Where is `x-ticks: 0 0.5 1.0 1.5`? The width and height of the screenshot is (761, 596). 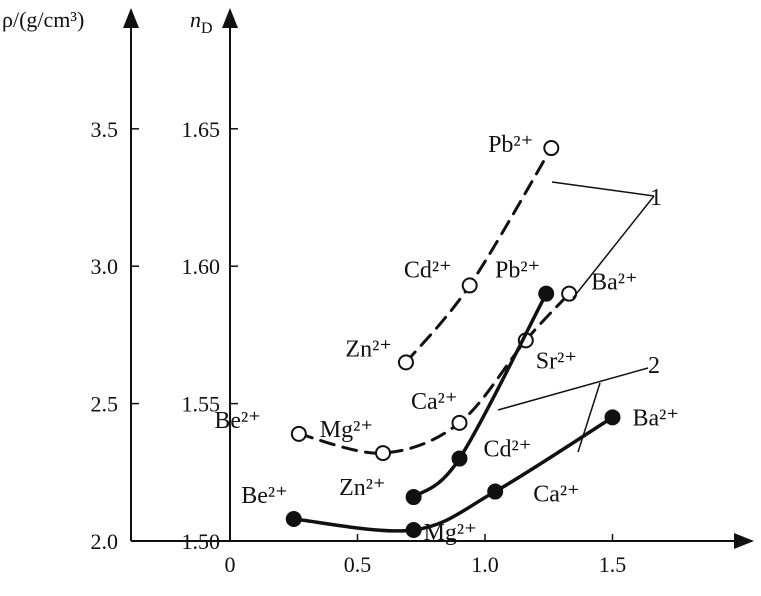
x-ticks: 0 0.5 1.0 1.5 is located at coordinates (426, 555).